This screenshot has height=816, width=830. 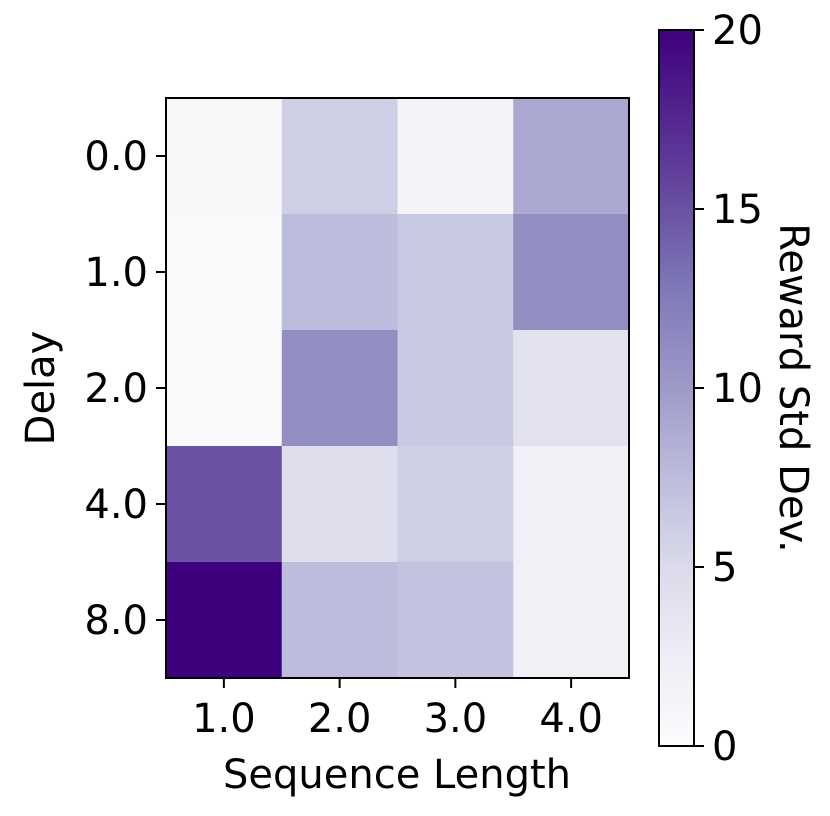 I want to click on y-tick-label: 4.0, so click(x=116, y=505).